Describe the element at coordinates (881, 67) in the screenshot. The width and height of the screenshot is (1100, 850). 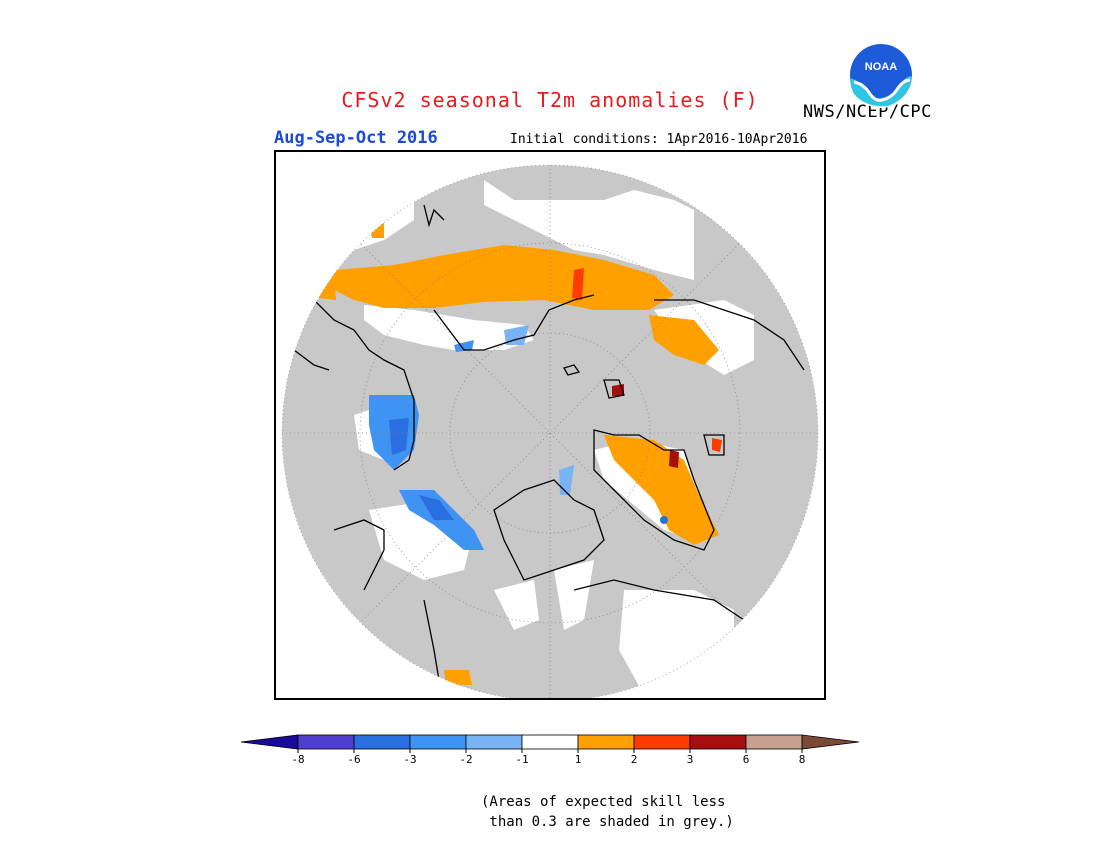
I see `noaa-logo-text: NOAA` at that location.